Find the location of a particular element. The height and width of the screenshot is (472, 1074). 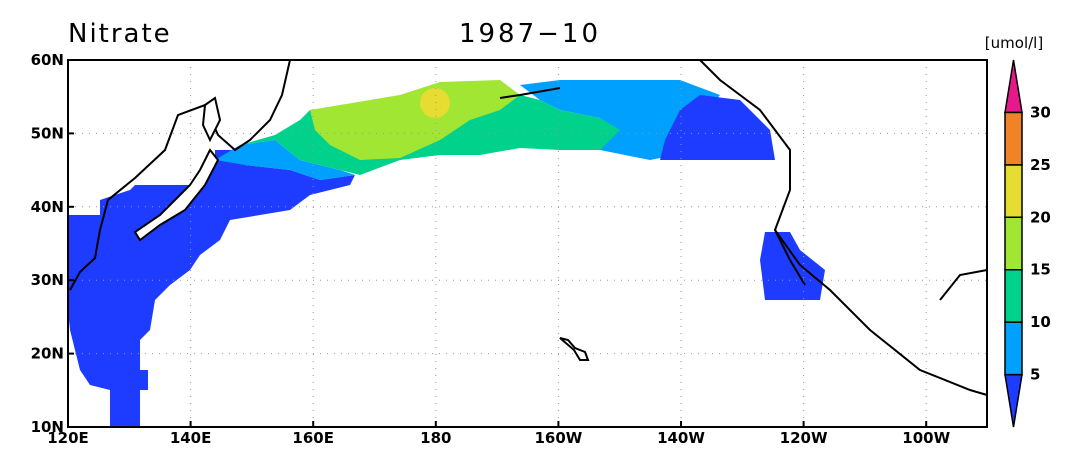

lon-label: 100W is located at coordinates (926, 438).